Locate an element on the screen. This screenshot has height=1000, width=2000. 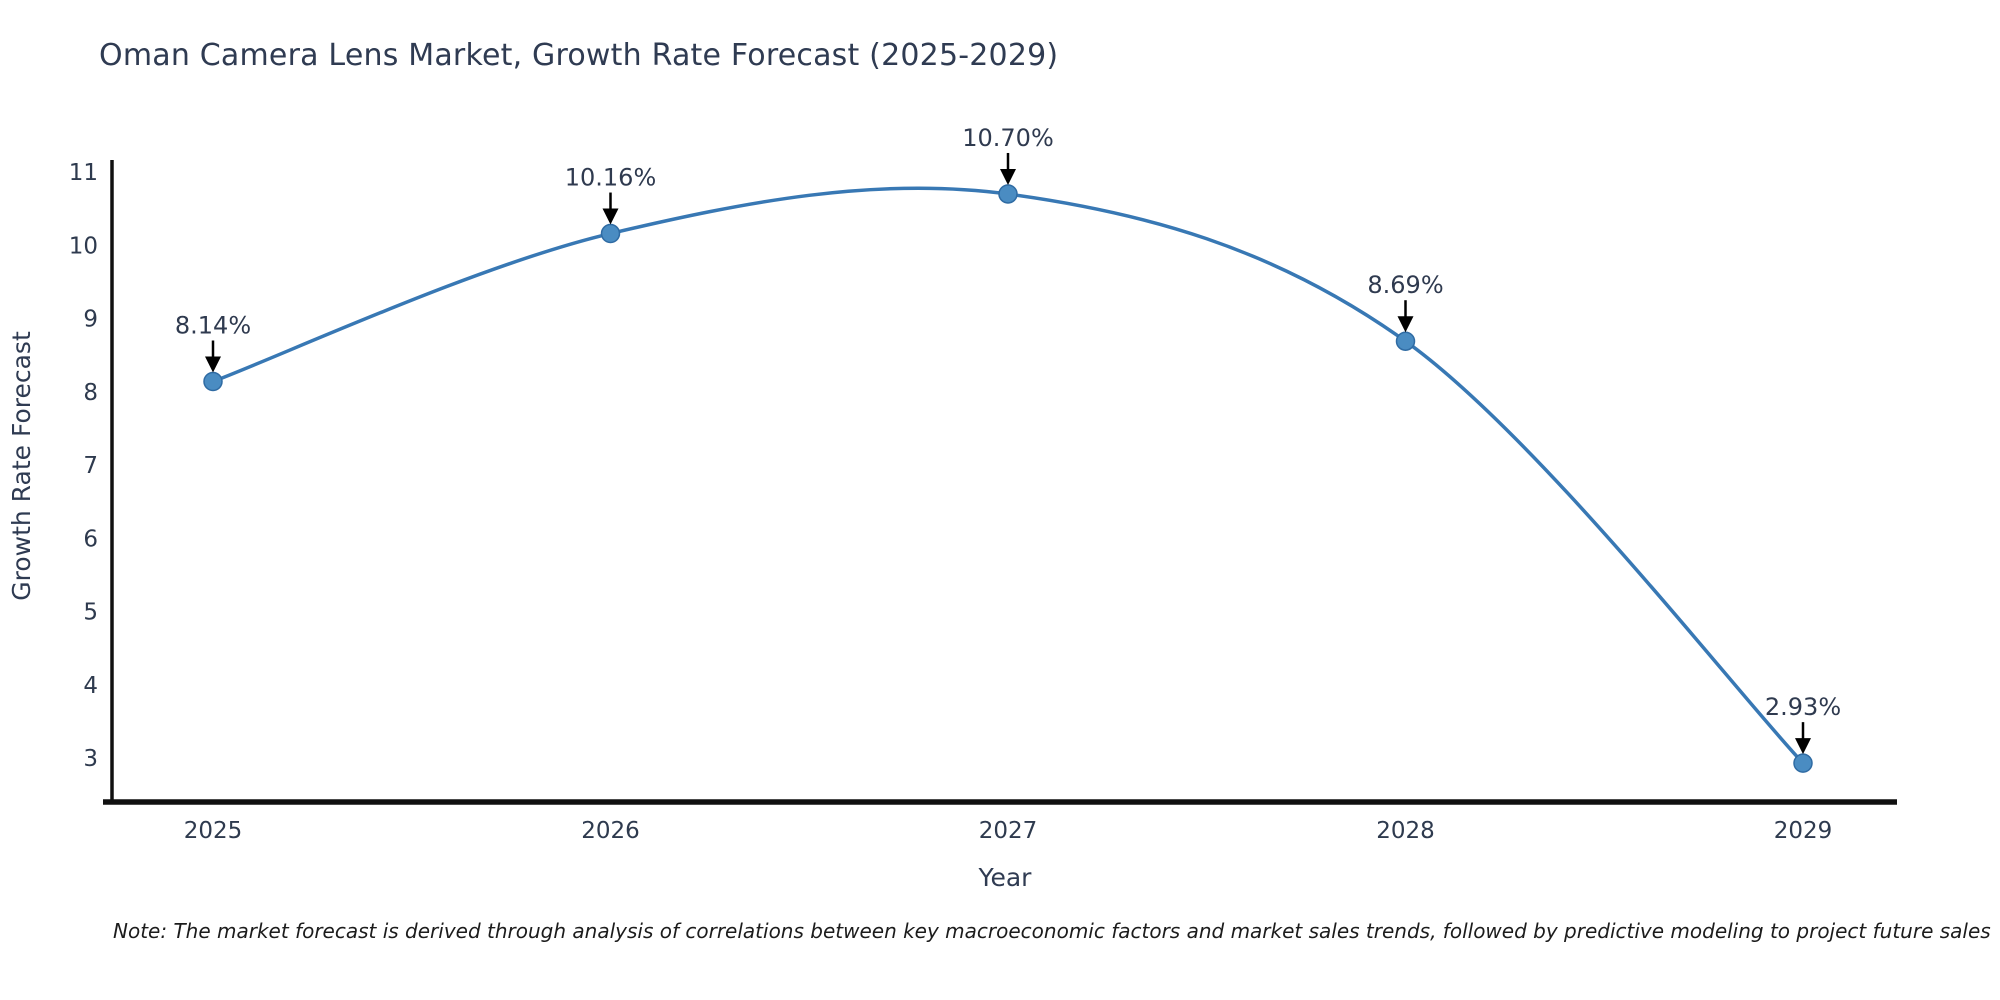
x-tick-label: 2027 is located at coordinates (1008, 831).